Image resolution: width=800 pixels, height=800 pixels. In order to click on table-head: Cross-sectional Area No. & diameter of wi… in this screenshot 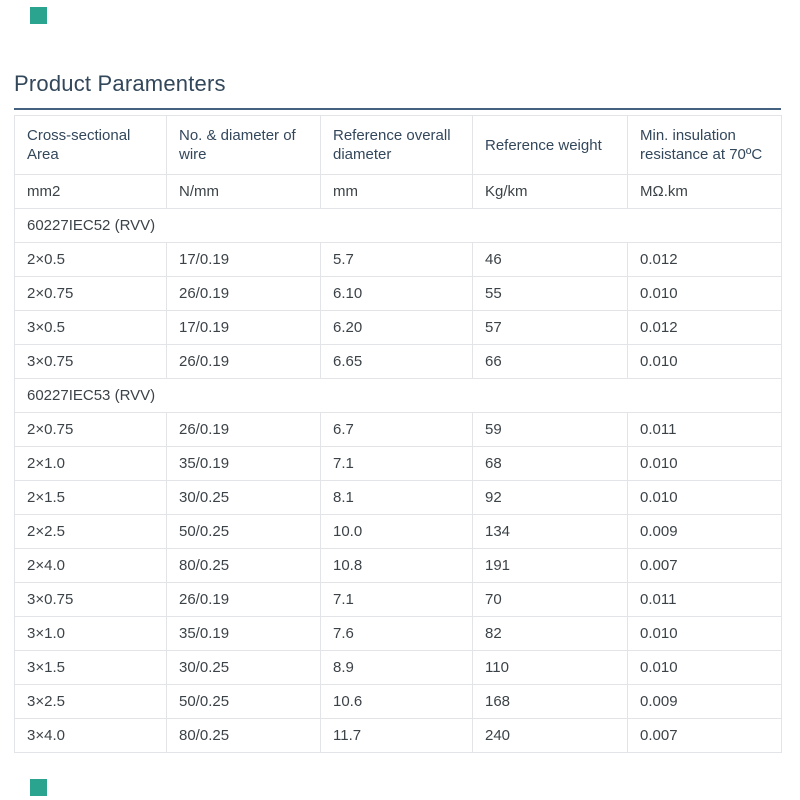, I will do `click(398, 145)`.